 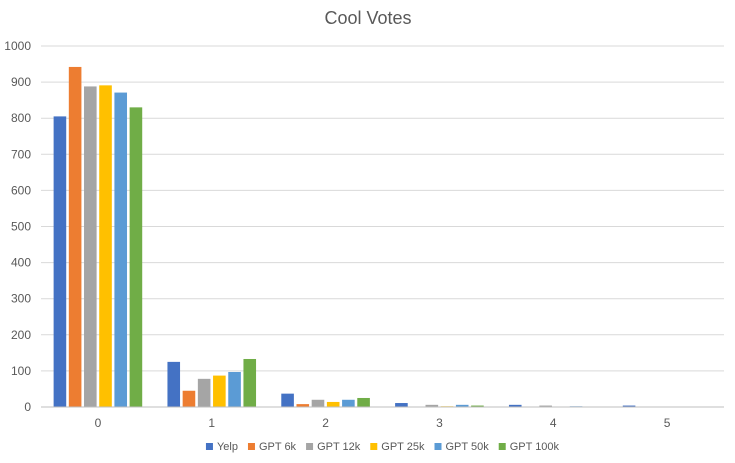 What do you see at coordinates (535, 447) in the screenshot?
I see `legend-label: GPT 100k` at bounding box center [535, 447].